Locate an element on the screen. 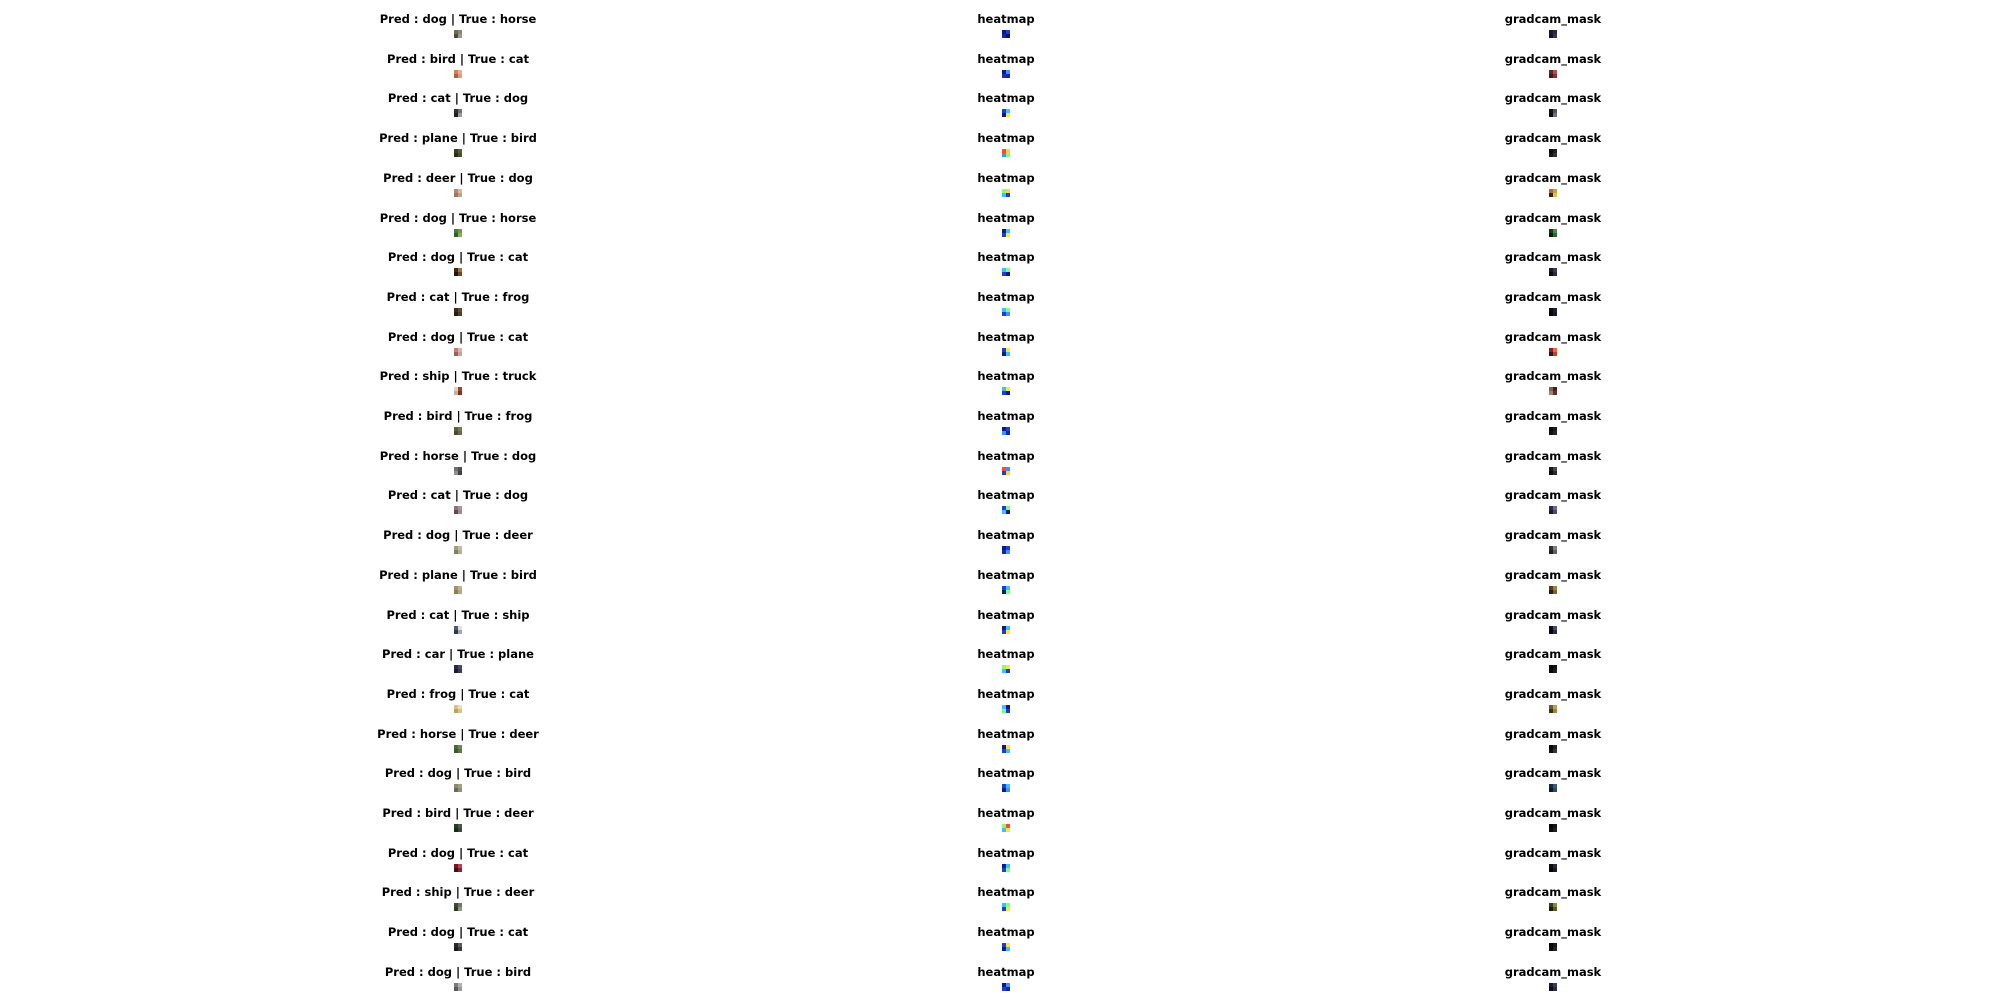  original-panel: Pred : dog | True : horse is located at coordinates (458, 19).